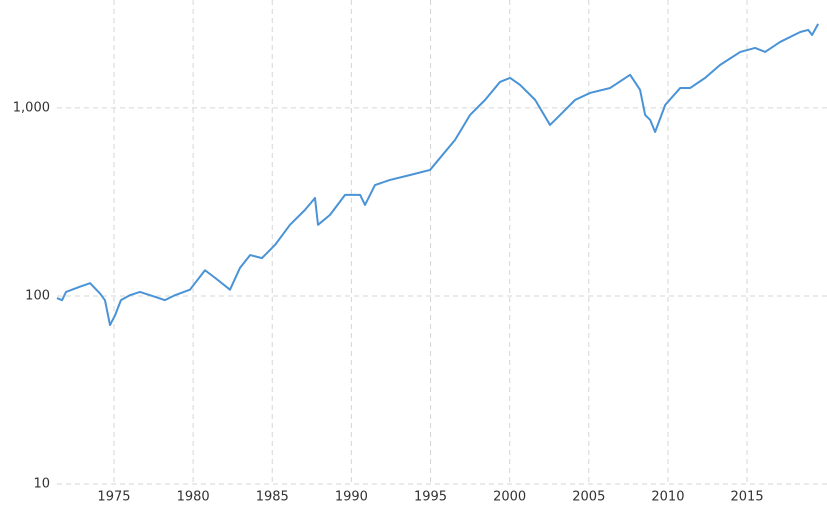 The image size is (827, 509). I want to click on y-tick-label: 100, so click(37, 295).